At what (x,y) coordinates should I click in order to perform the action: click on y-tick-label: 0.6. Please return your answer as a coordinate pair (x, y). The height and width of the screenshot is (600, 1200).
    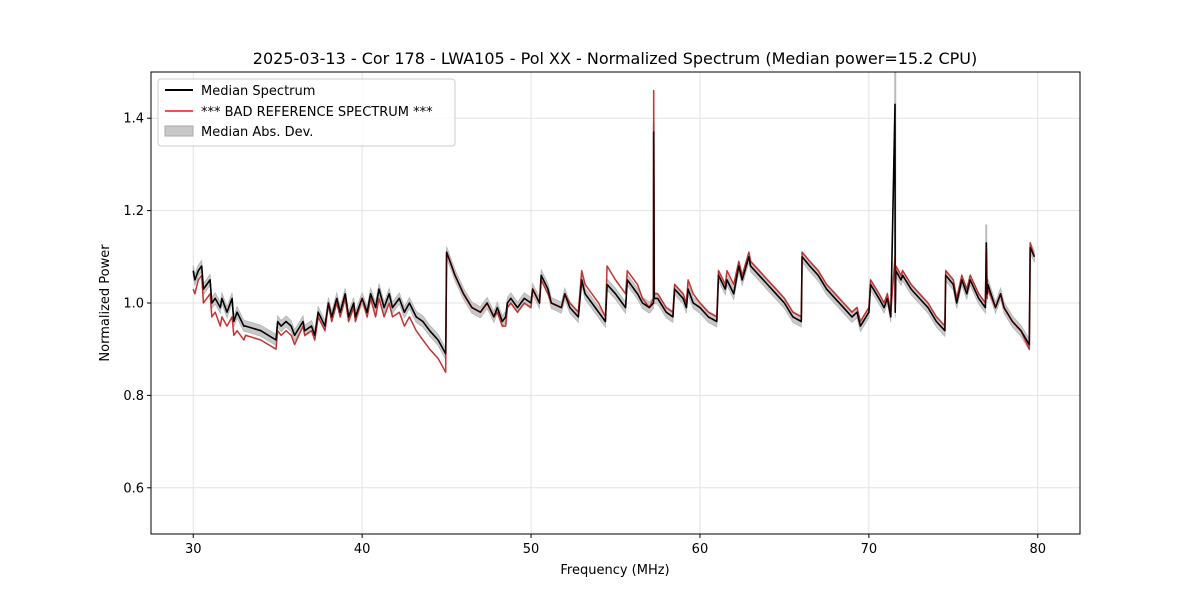
    Looking at the image, I should click on (133, 488).